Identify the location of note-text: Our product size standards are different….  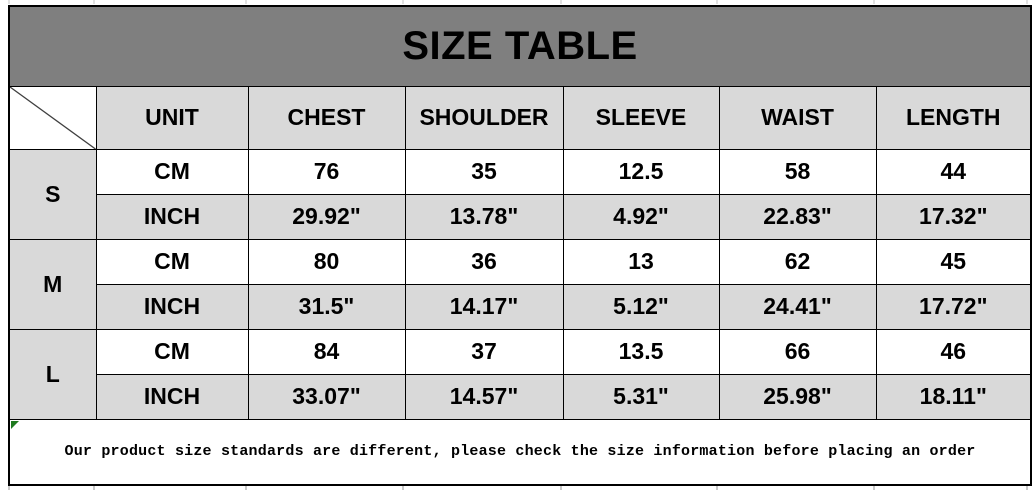
(520, 452).